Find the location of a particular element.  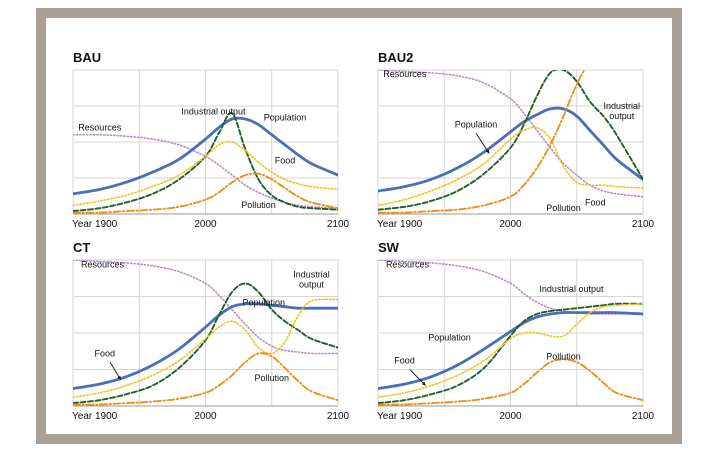

panel-title: BAU is located at coordinates (87, 57).